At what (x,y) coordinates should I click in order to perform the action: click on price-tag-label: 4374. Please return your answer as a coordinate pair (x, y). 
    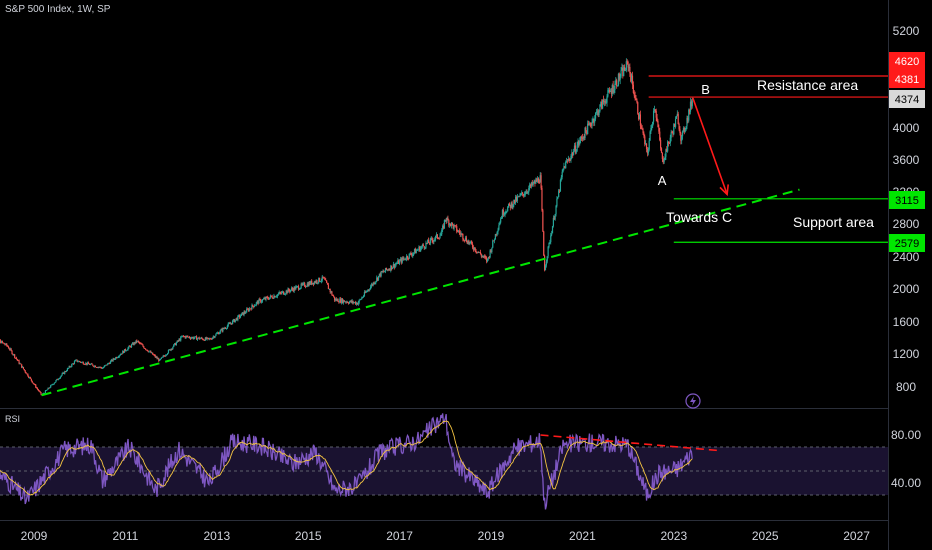
    Looking at the image, I should click on (907, 100).